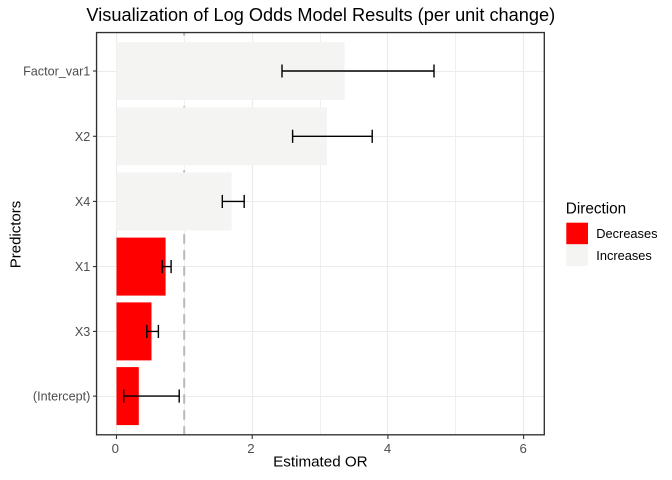 The width and height of the screenshot is (672, 480). Describe the element at coordinates (623, 255) in the screenshot. I see `svg-text: Increases` at that location.